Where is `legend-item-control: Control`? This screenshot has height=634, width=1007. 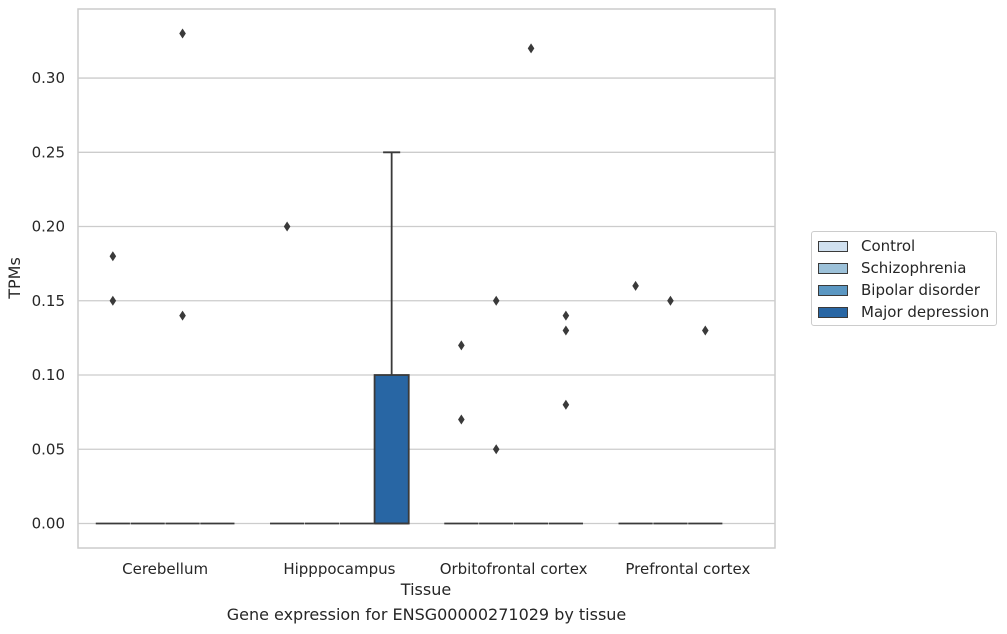
legend-item-control: Control is located at coordinates (866, 246).